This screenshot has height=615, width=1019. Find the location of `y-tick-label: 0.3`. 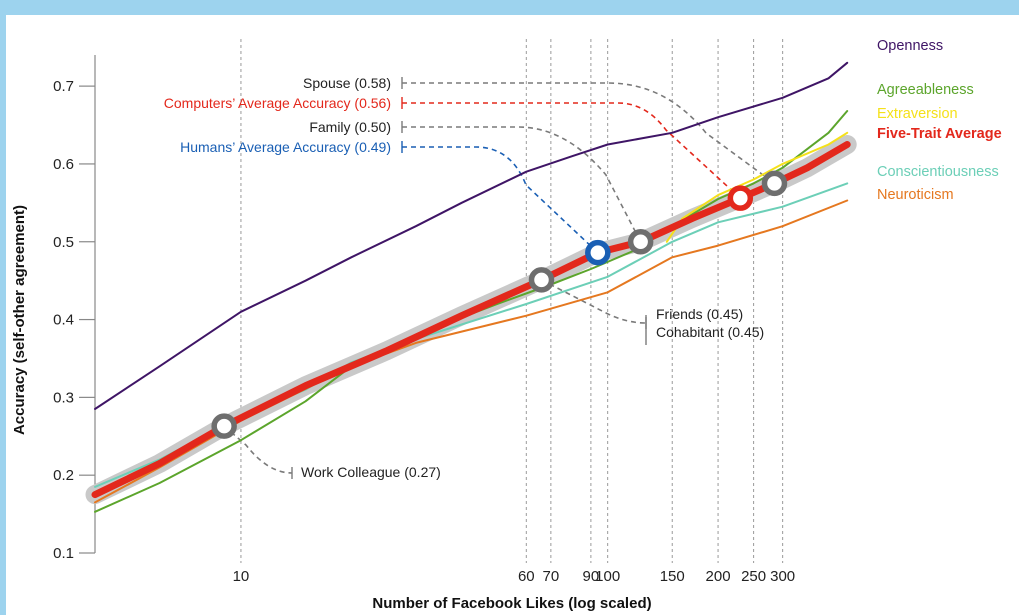

y-tick-label: 0.3 is located at coordinates (63, 397).